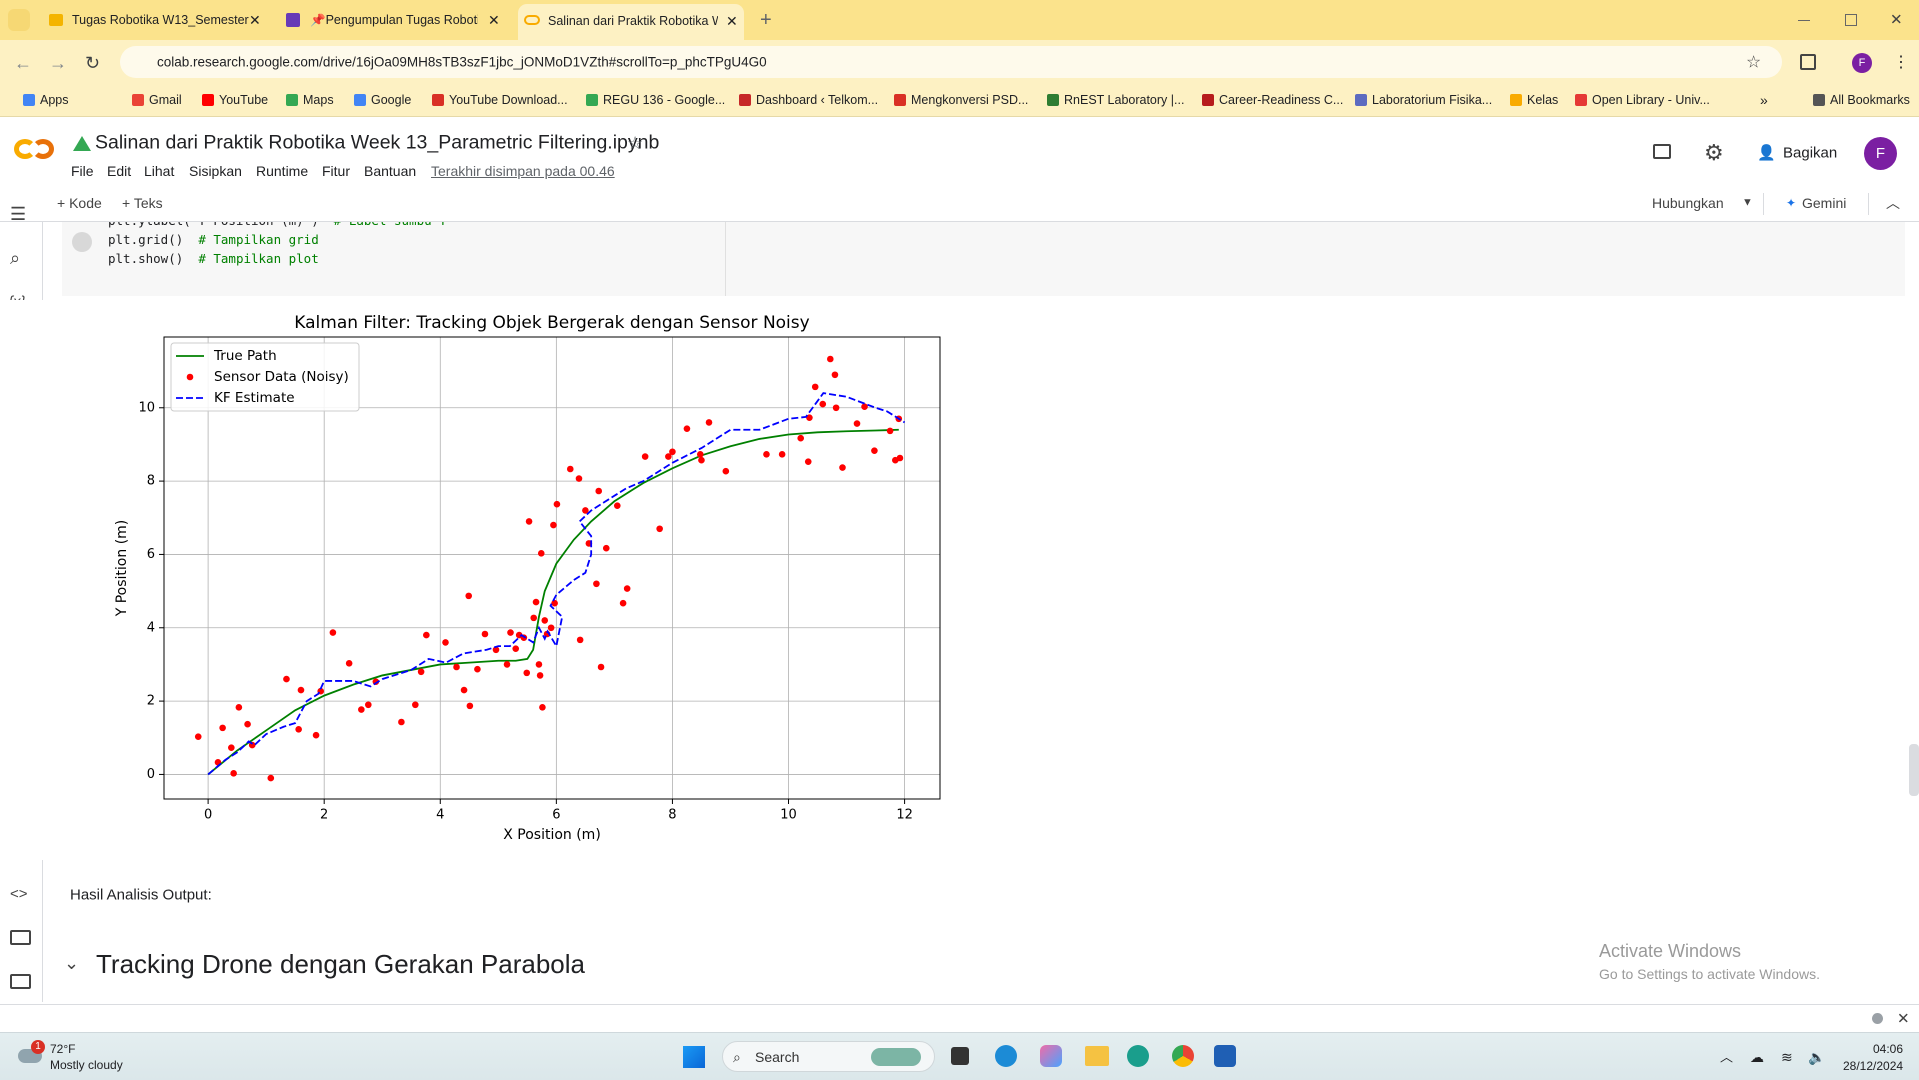  Describe the element at coordinates (694, 1057) in the screenshot. I see `start-button` at that location.